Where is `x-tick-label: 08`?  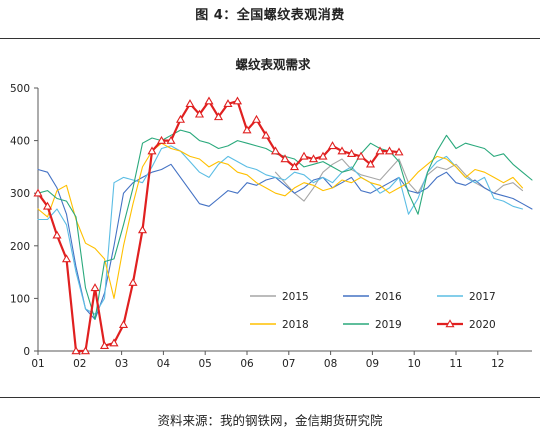 x-tick-label: 08 is located at coordinates (330, 364).